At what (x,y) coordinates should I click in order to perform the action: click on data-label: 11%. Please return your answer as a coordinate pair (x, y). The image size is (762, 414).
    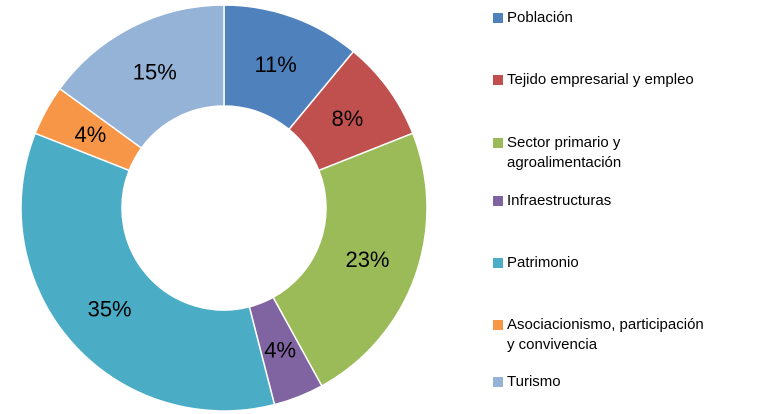
    Looking at the image, I should click on (275, 64).